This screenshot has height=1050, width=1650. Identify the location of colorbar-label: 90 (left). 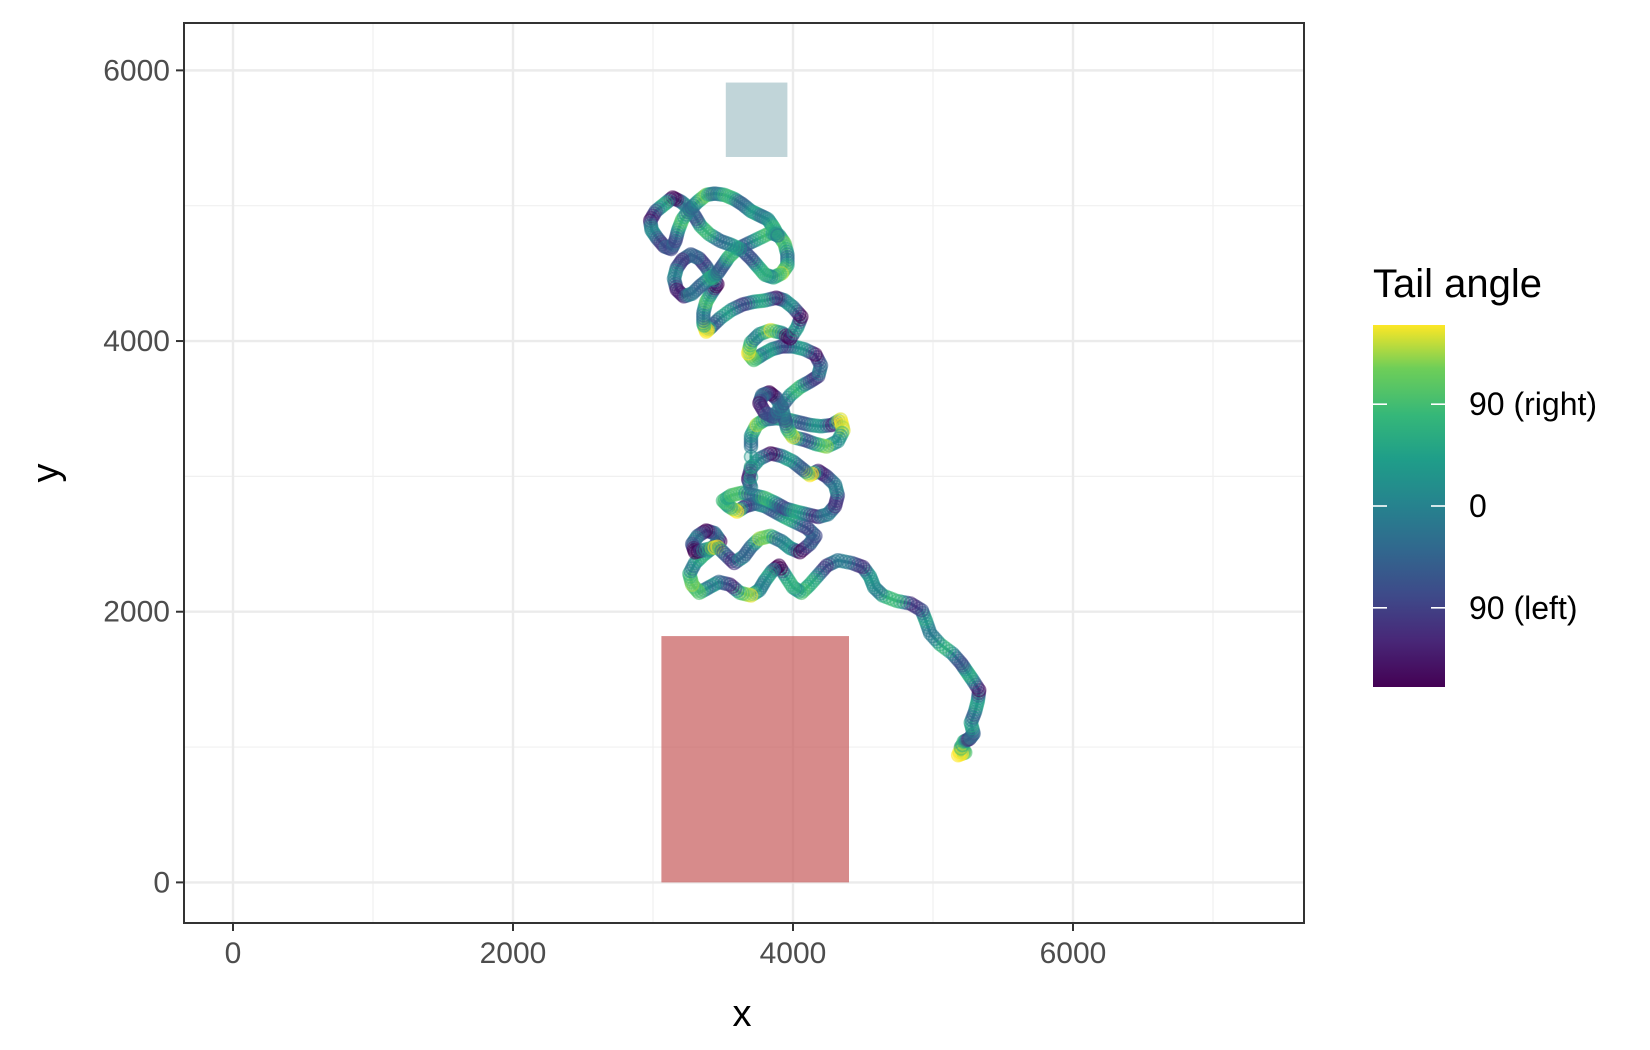
(1523, 608).